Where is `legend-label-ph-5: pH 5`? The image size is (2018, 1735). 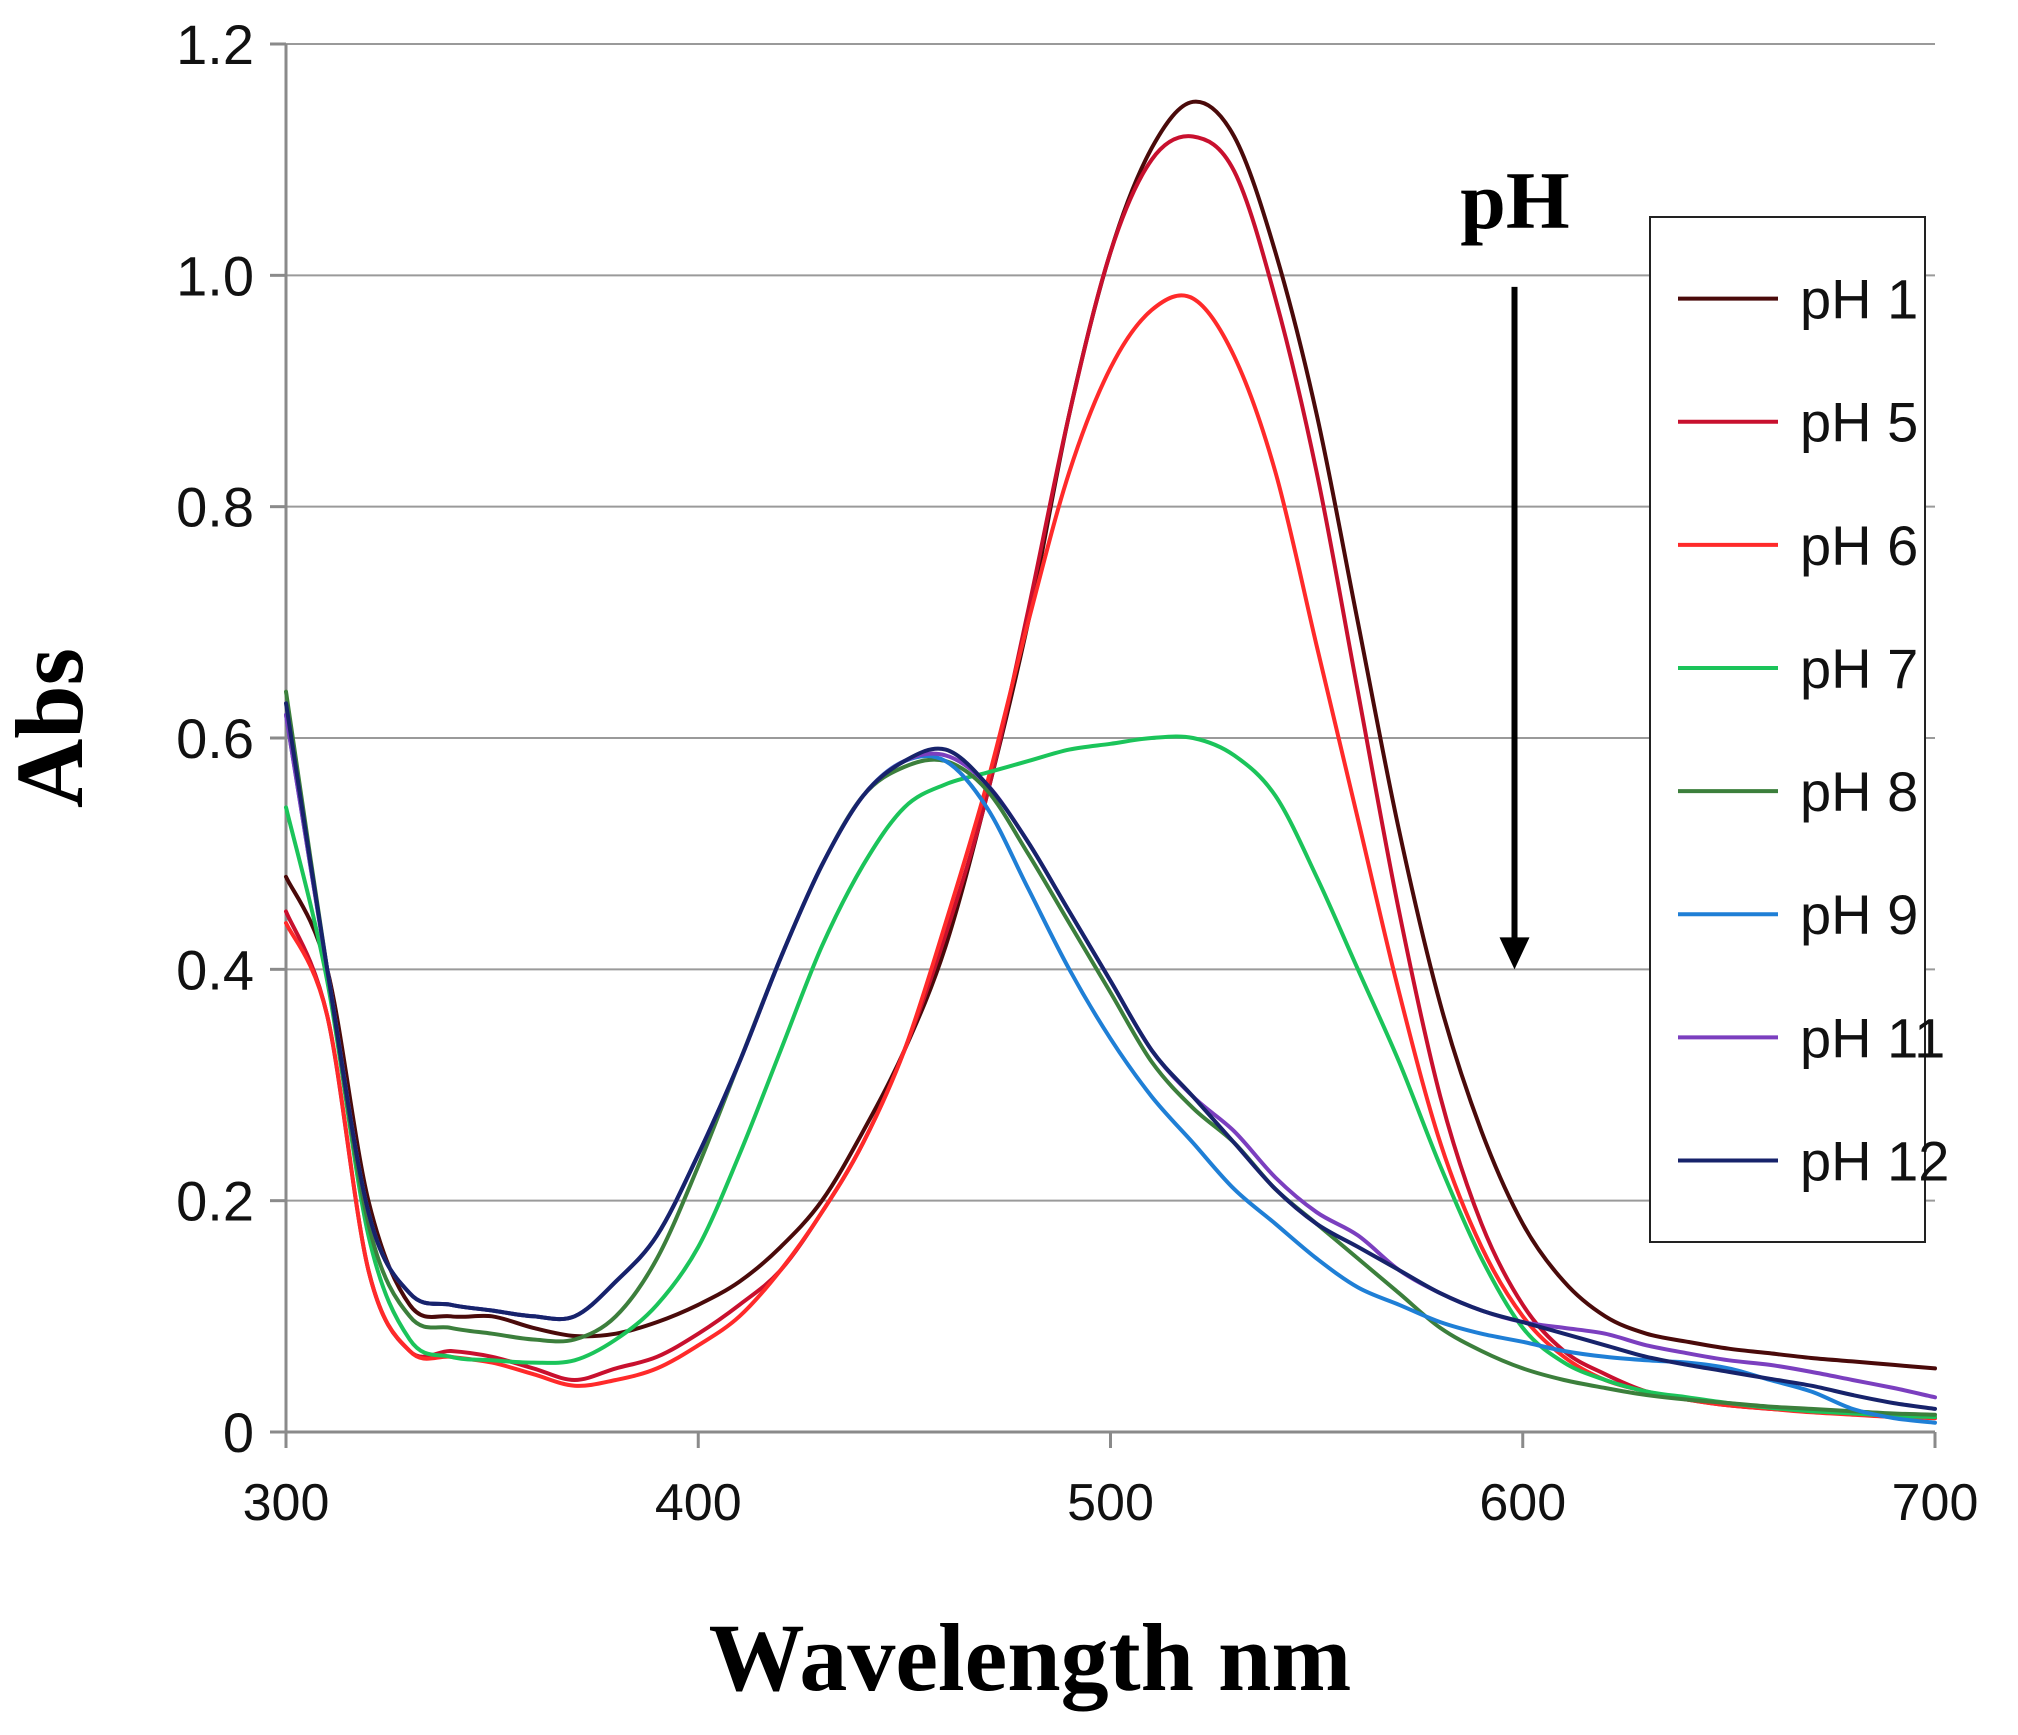 legend-label-ph-5: pH 5 is located at coordinates (1859, 422).